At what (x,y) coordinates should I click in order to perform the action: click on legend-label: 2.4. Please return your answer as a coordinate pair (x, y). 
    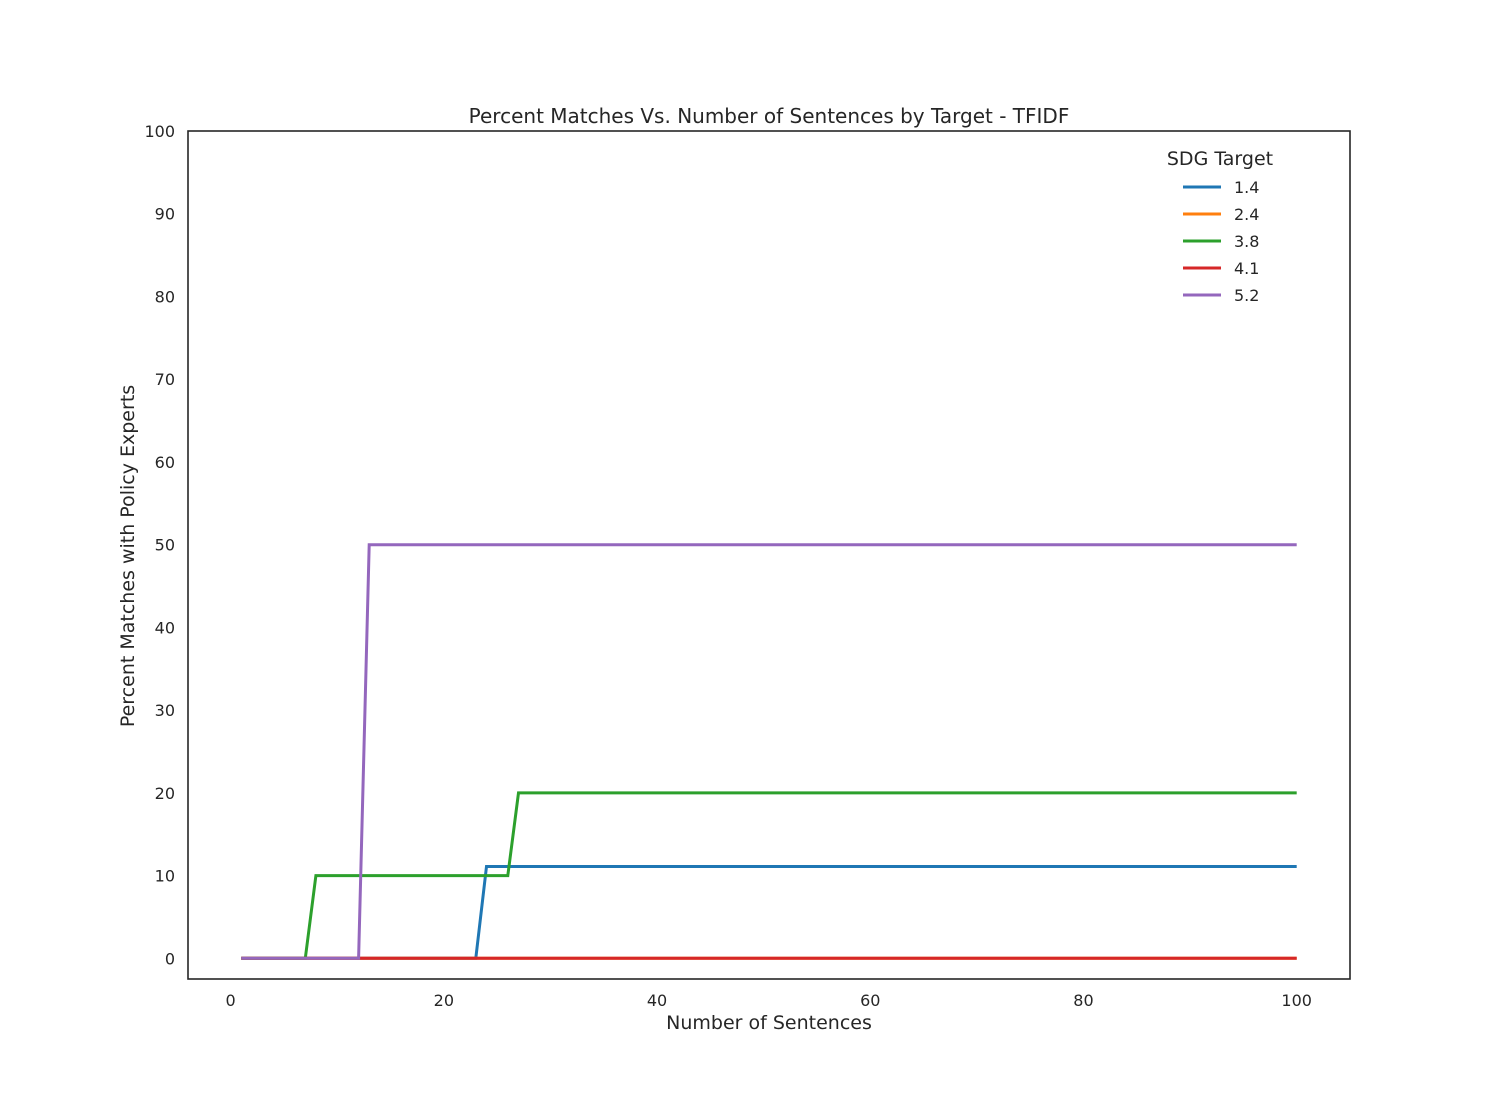
    Looking at the image, I should click on (1246, 214).